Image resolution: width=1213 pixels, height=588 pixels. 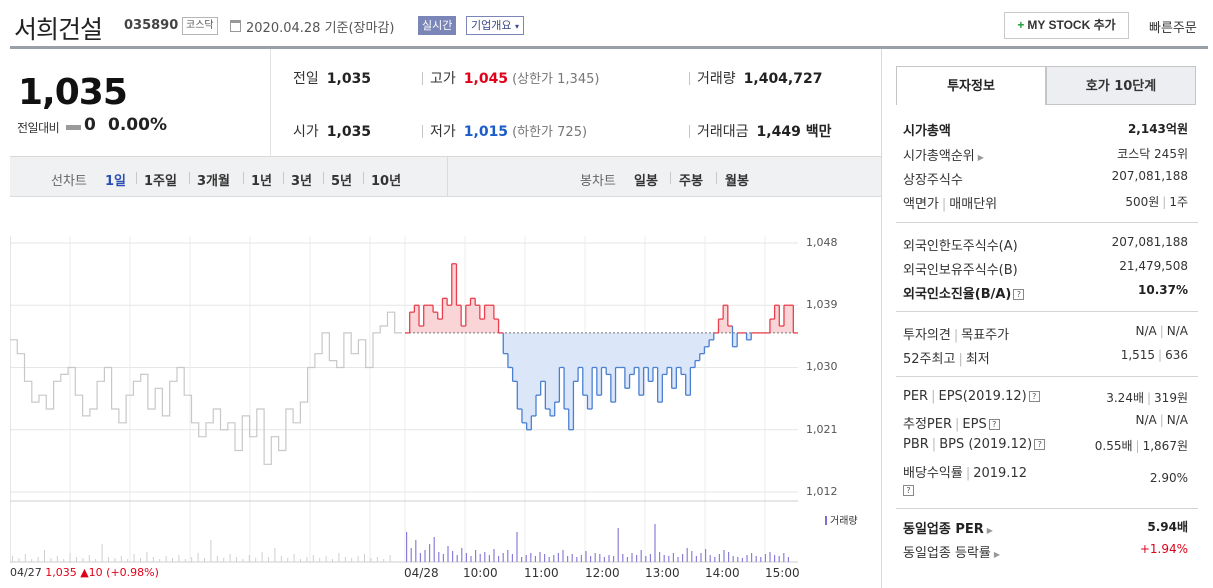 I want to click on add-mystock-button: + MY STOCK 추가, so click(x=1066, y=25).